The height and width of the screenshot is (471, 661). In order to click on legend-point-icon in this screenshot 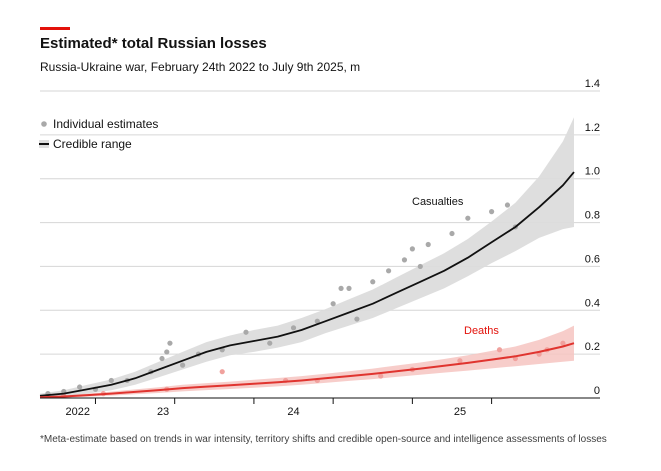, I will do `click(44, 124)`.